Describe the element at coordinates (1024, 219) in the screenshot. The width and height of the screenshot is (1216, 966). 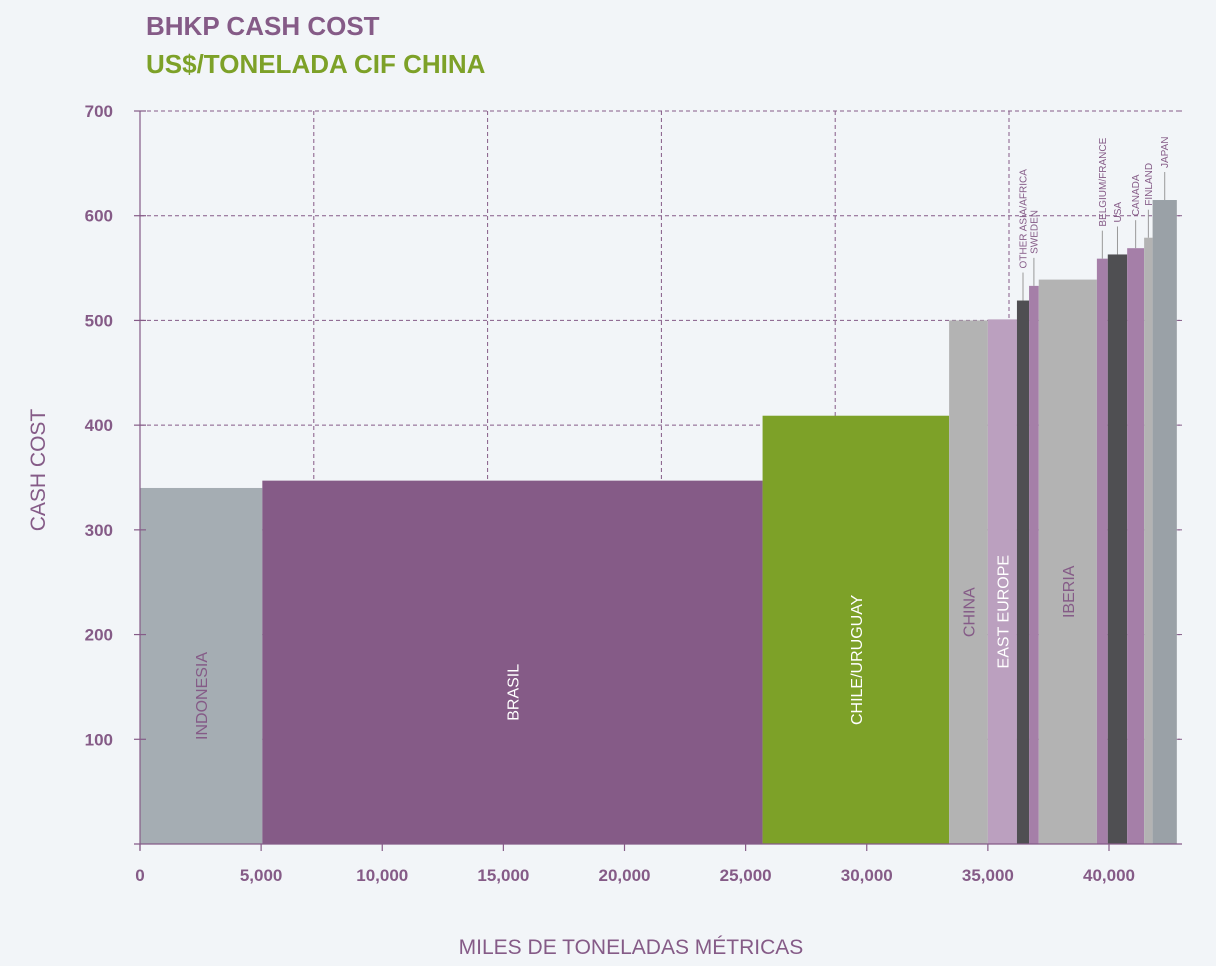
I see `bar-label-other-asia-africa: OTHER ASIA/AFRICA` at that location.